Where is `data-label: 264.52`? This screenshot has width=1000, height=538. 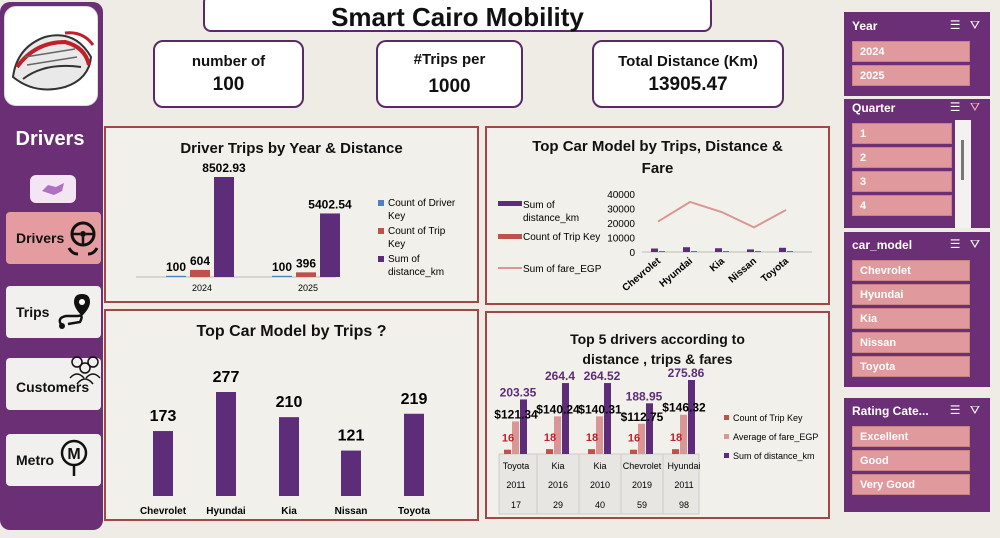
data-label: 264.52 is located at coordinates (602, 376).